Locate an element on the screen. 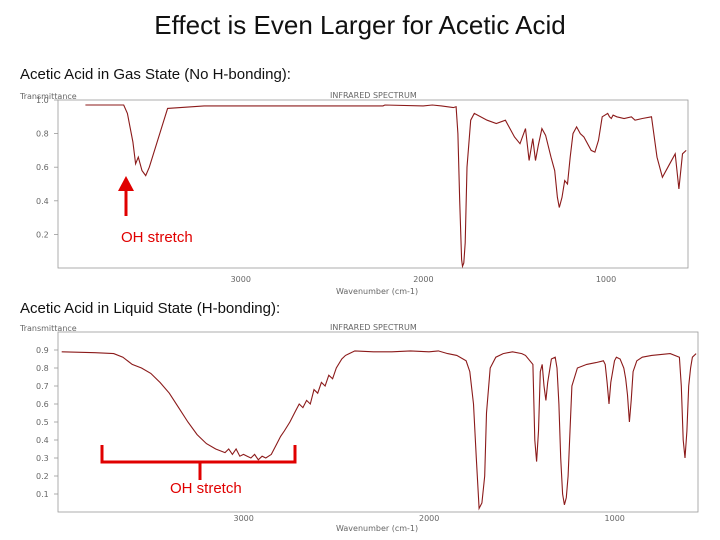 The height and width of the screenshot is (540, 720). liquid-oh-annotation: OH stretch is located at coordinates (206, 488).